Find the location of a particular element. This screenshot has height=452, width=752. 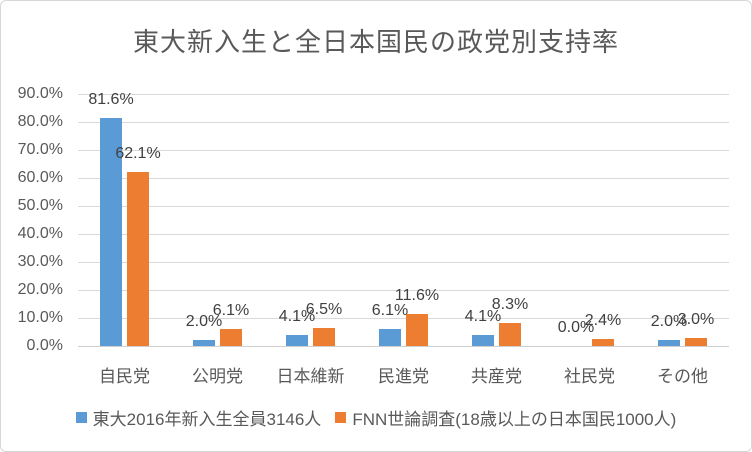

category-label: 共産党 is located at coordinates (496, 376).